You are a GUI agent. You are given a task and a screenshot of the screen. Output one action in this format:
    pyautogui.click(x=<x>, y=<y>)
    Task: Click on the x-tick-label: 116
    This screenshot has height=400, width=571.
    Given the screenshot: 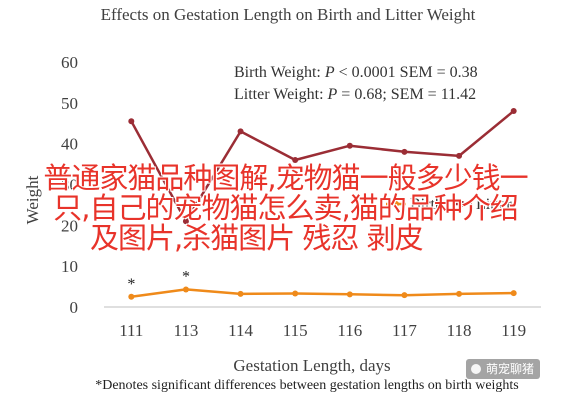 What is the action you would take?
    pyautogui.click(x=349, y=330)
    